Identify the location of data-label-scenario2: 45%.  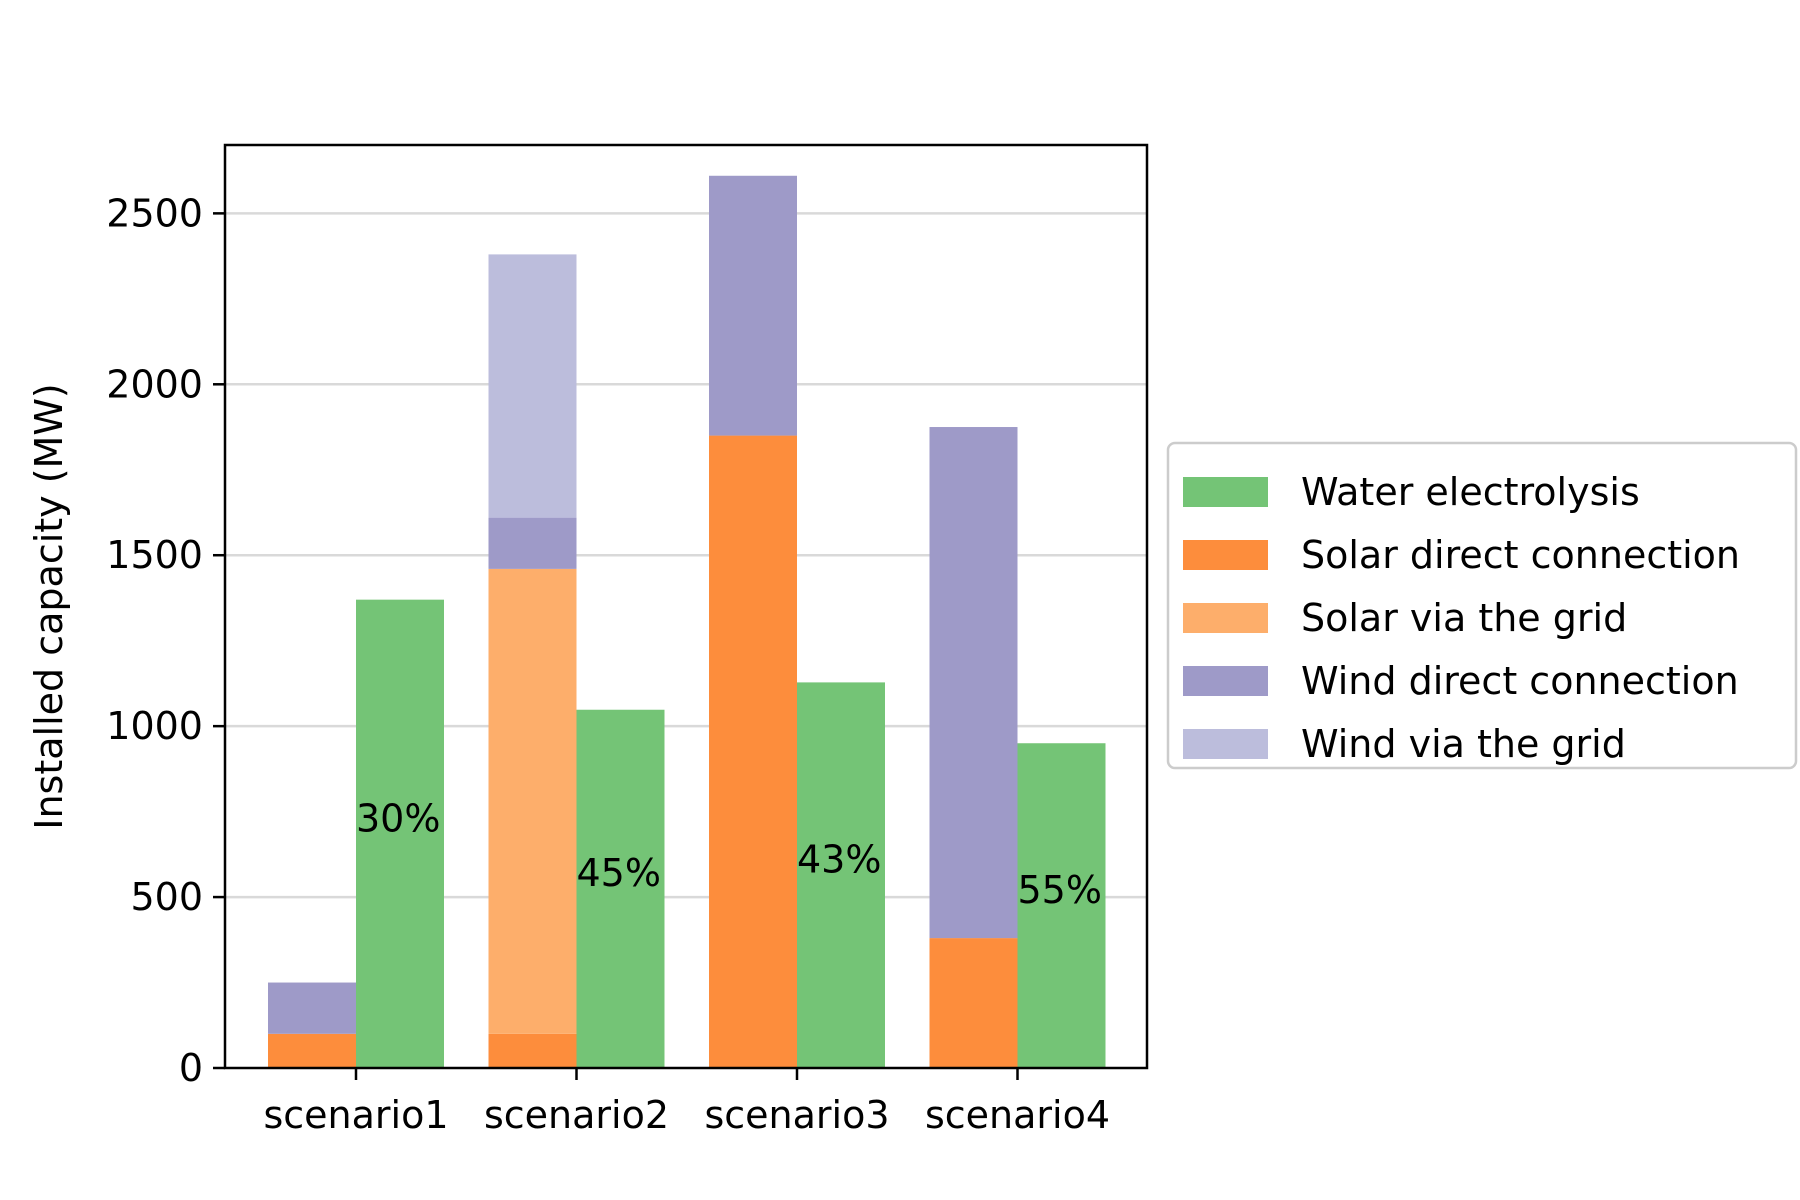
(619, 873).